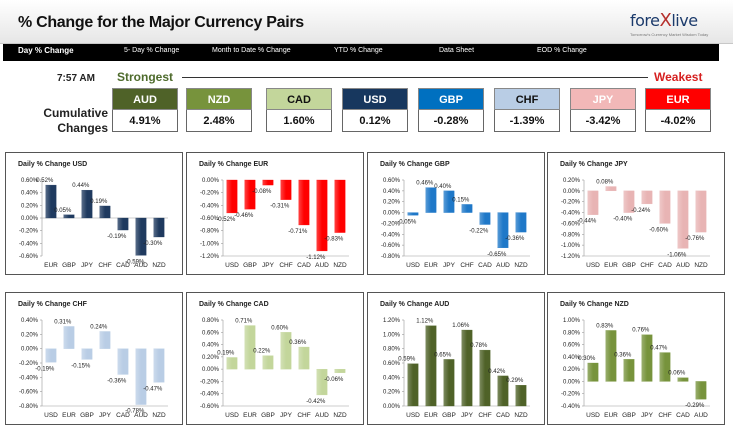 This screenshot has height=434, width=733. Describe the element at coordinates (407, 222) in the screenshot. I see `data-label: -0.05%` at that location.